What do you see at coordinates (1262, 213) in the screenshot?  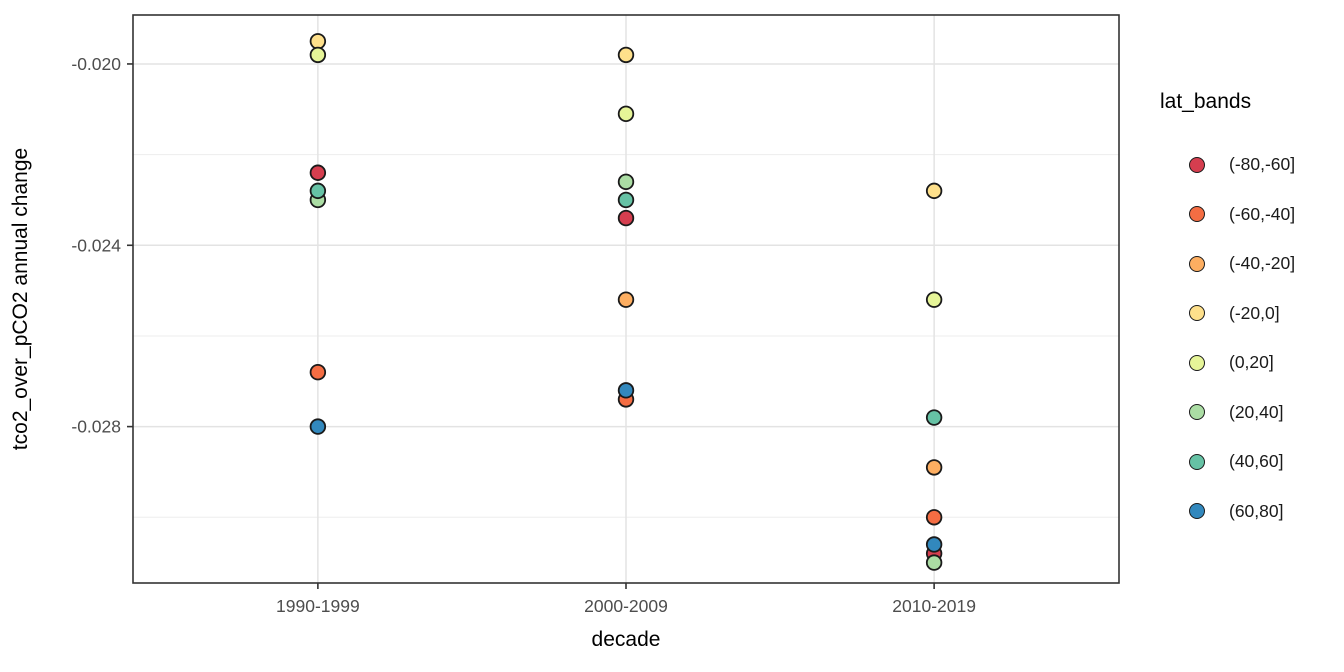 I see `legend-item-label: (-60,-40]` at bounding box center [1262, 213].